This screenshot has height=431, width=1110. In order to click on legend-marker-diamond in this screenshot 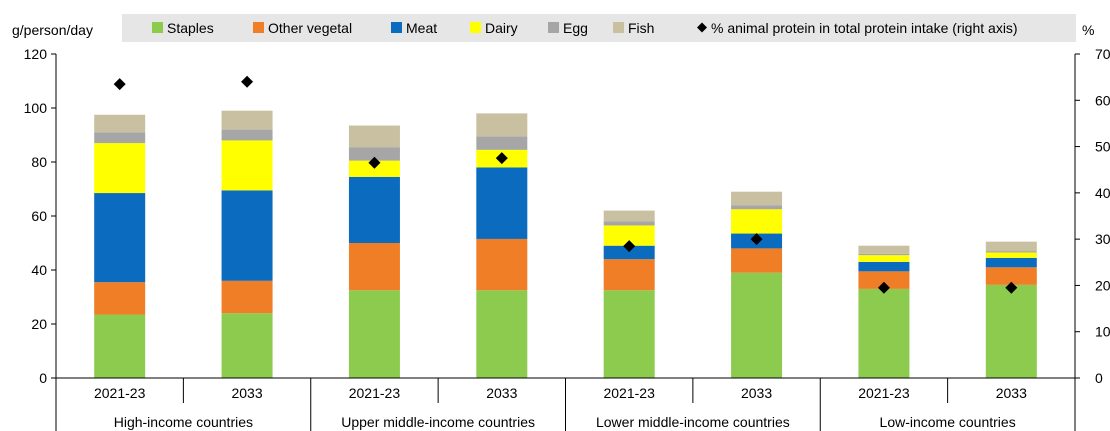, I will do `click(702, 27)`.